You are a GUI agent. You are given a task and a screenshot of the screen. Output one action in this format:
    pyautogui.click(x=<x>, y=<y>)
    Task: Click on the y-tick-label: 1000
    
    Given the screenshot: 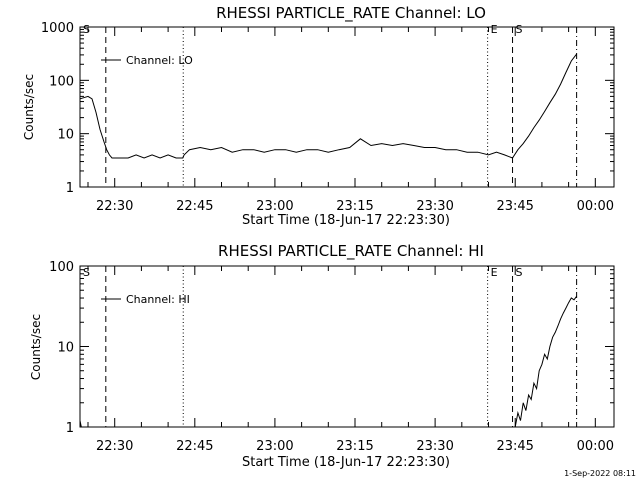 What is the action you would take?
    pyautogui.click(x=57, y=28)
    